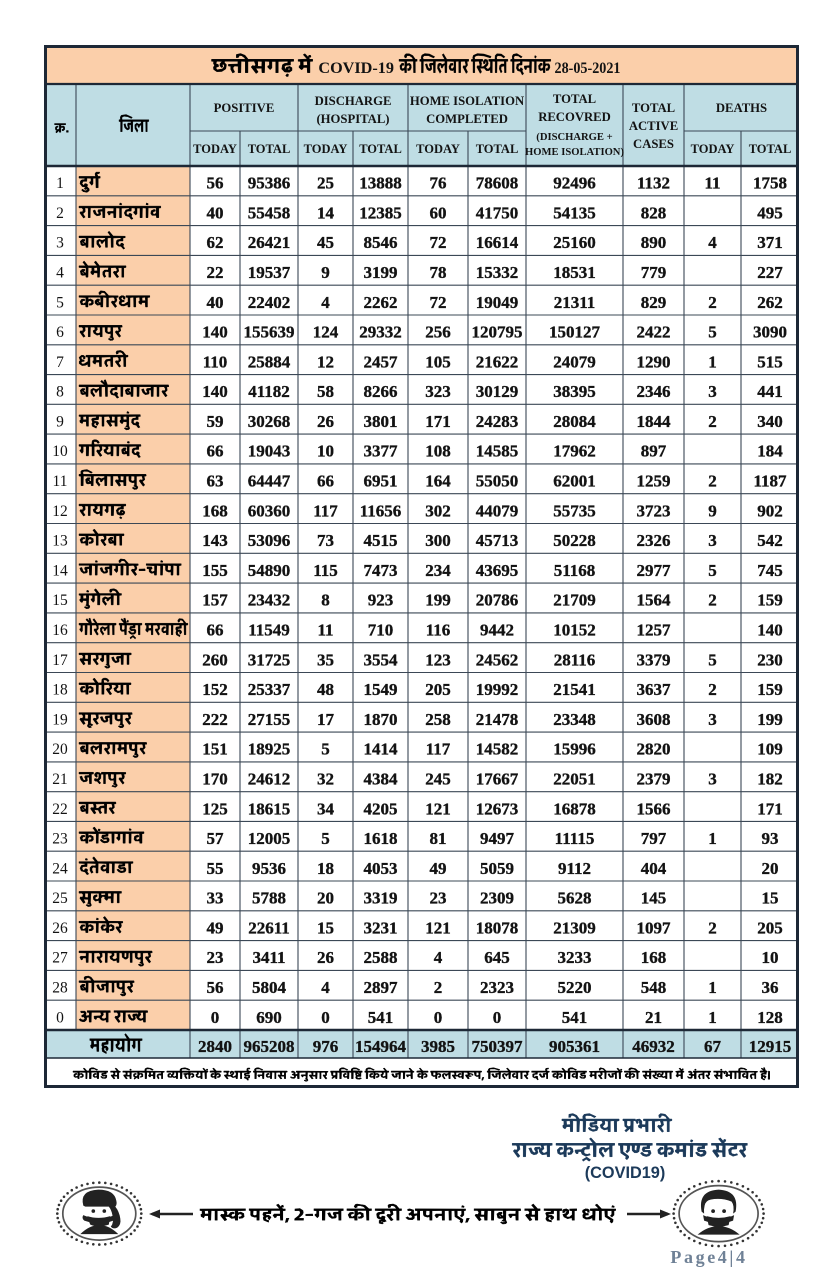 This screenshot has width=836, height=1280. I want to click on svg-text: 205, so click(438, 689).